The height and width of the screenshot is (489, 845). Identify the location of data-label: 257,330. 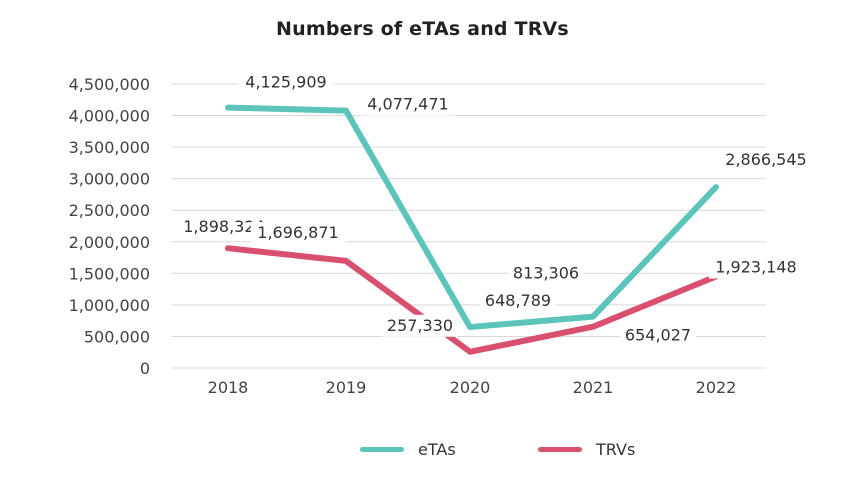
(420, 325).